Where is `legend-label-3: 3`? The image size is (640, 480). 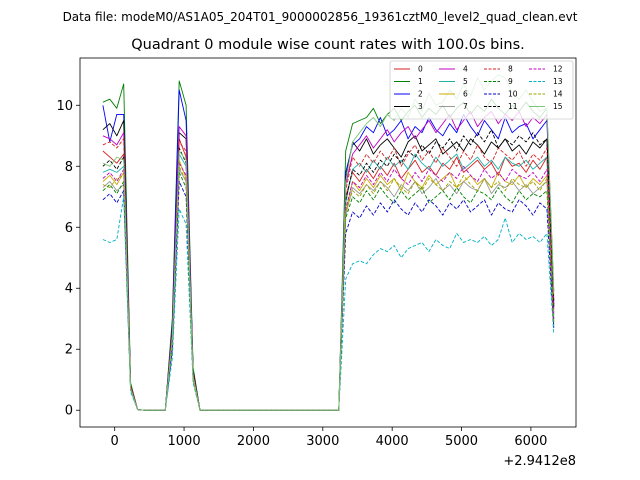 legend-label-3: 3 is located at coordinates (420, 106).